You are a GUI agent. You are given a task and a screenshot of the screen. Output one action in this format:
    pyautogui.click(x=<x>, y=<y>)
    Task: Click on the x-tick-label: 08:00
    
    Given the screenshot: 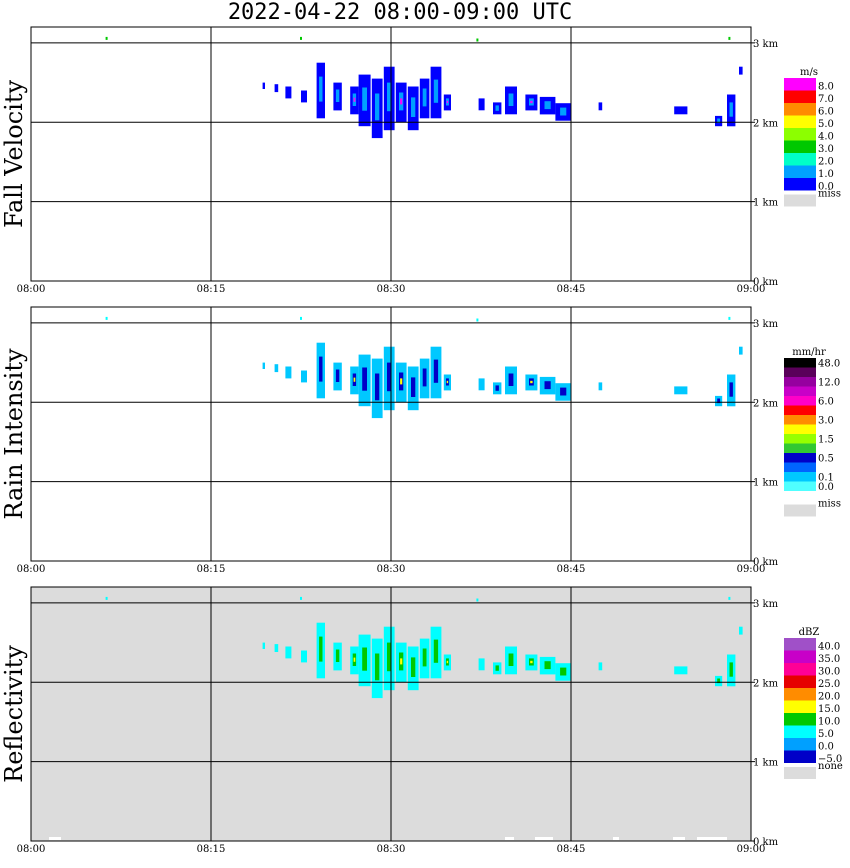 What is the action you would take?
    pyautogui.click(x=31, y=849)
    